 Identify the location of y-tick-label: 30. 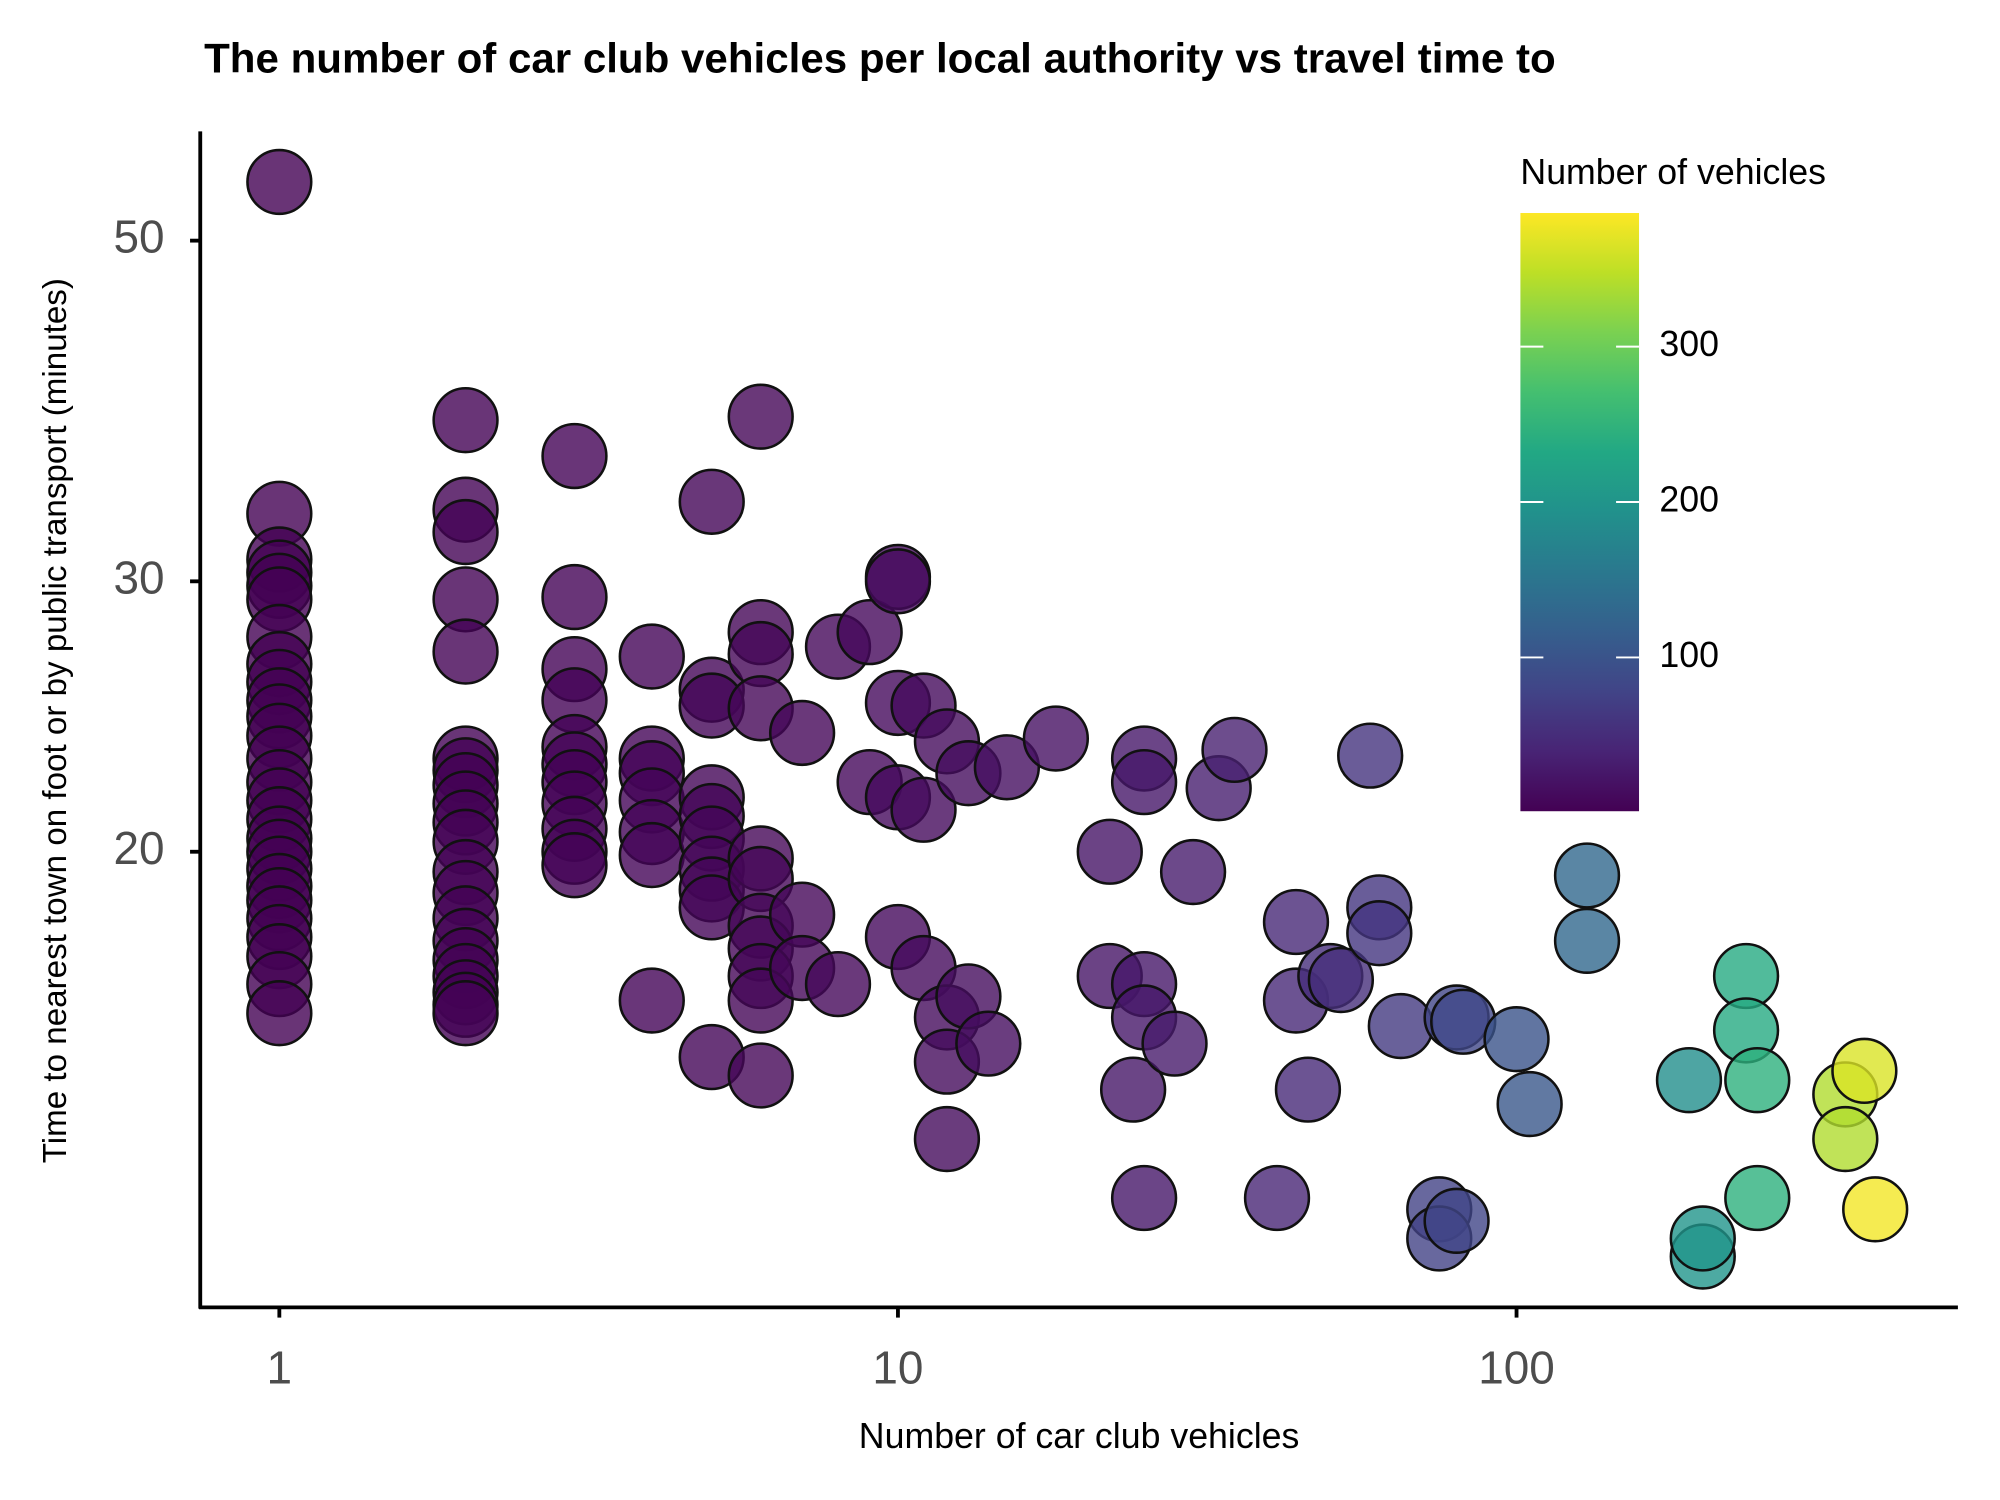
(138, 577).